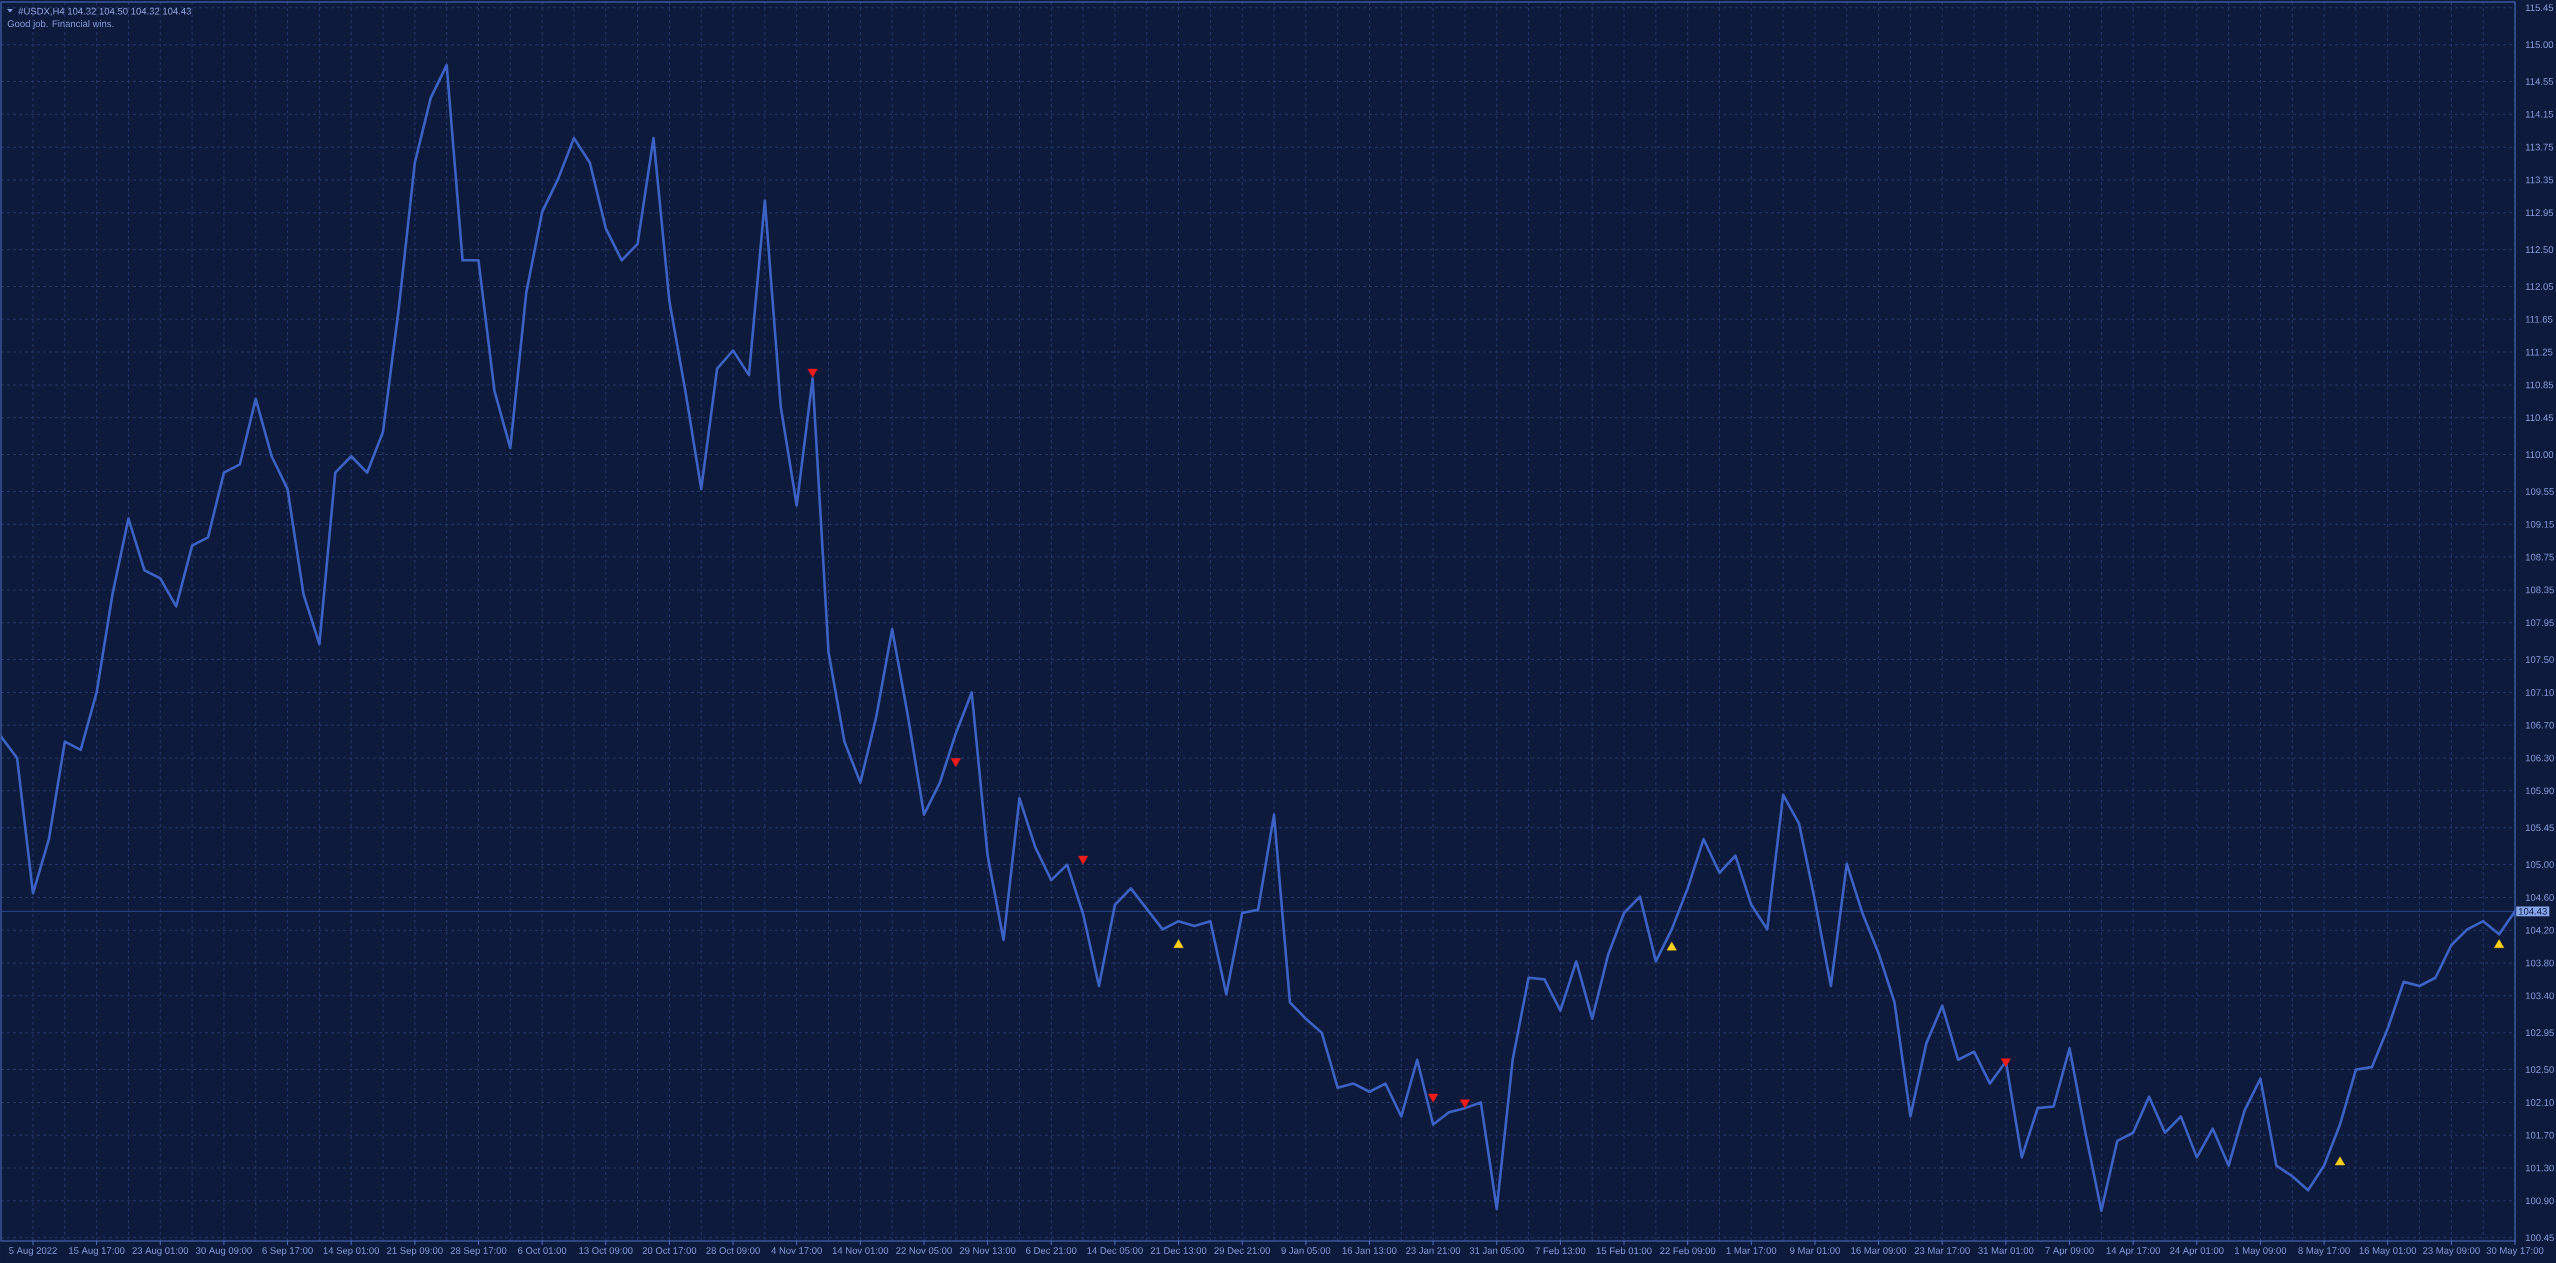 This screenshot has width=2556, height=1263. Describe the element at coordinates (2006, 1250) in the screenshot. I see `x-tick-label: 31 Mar 01:00` at that location.